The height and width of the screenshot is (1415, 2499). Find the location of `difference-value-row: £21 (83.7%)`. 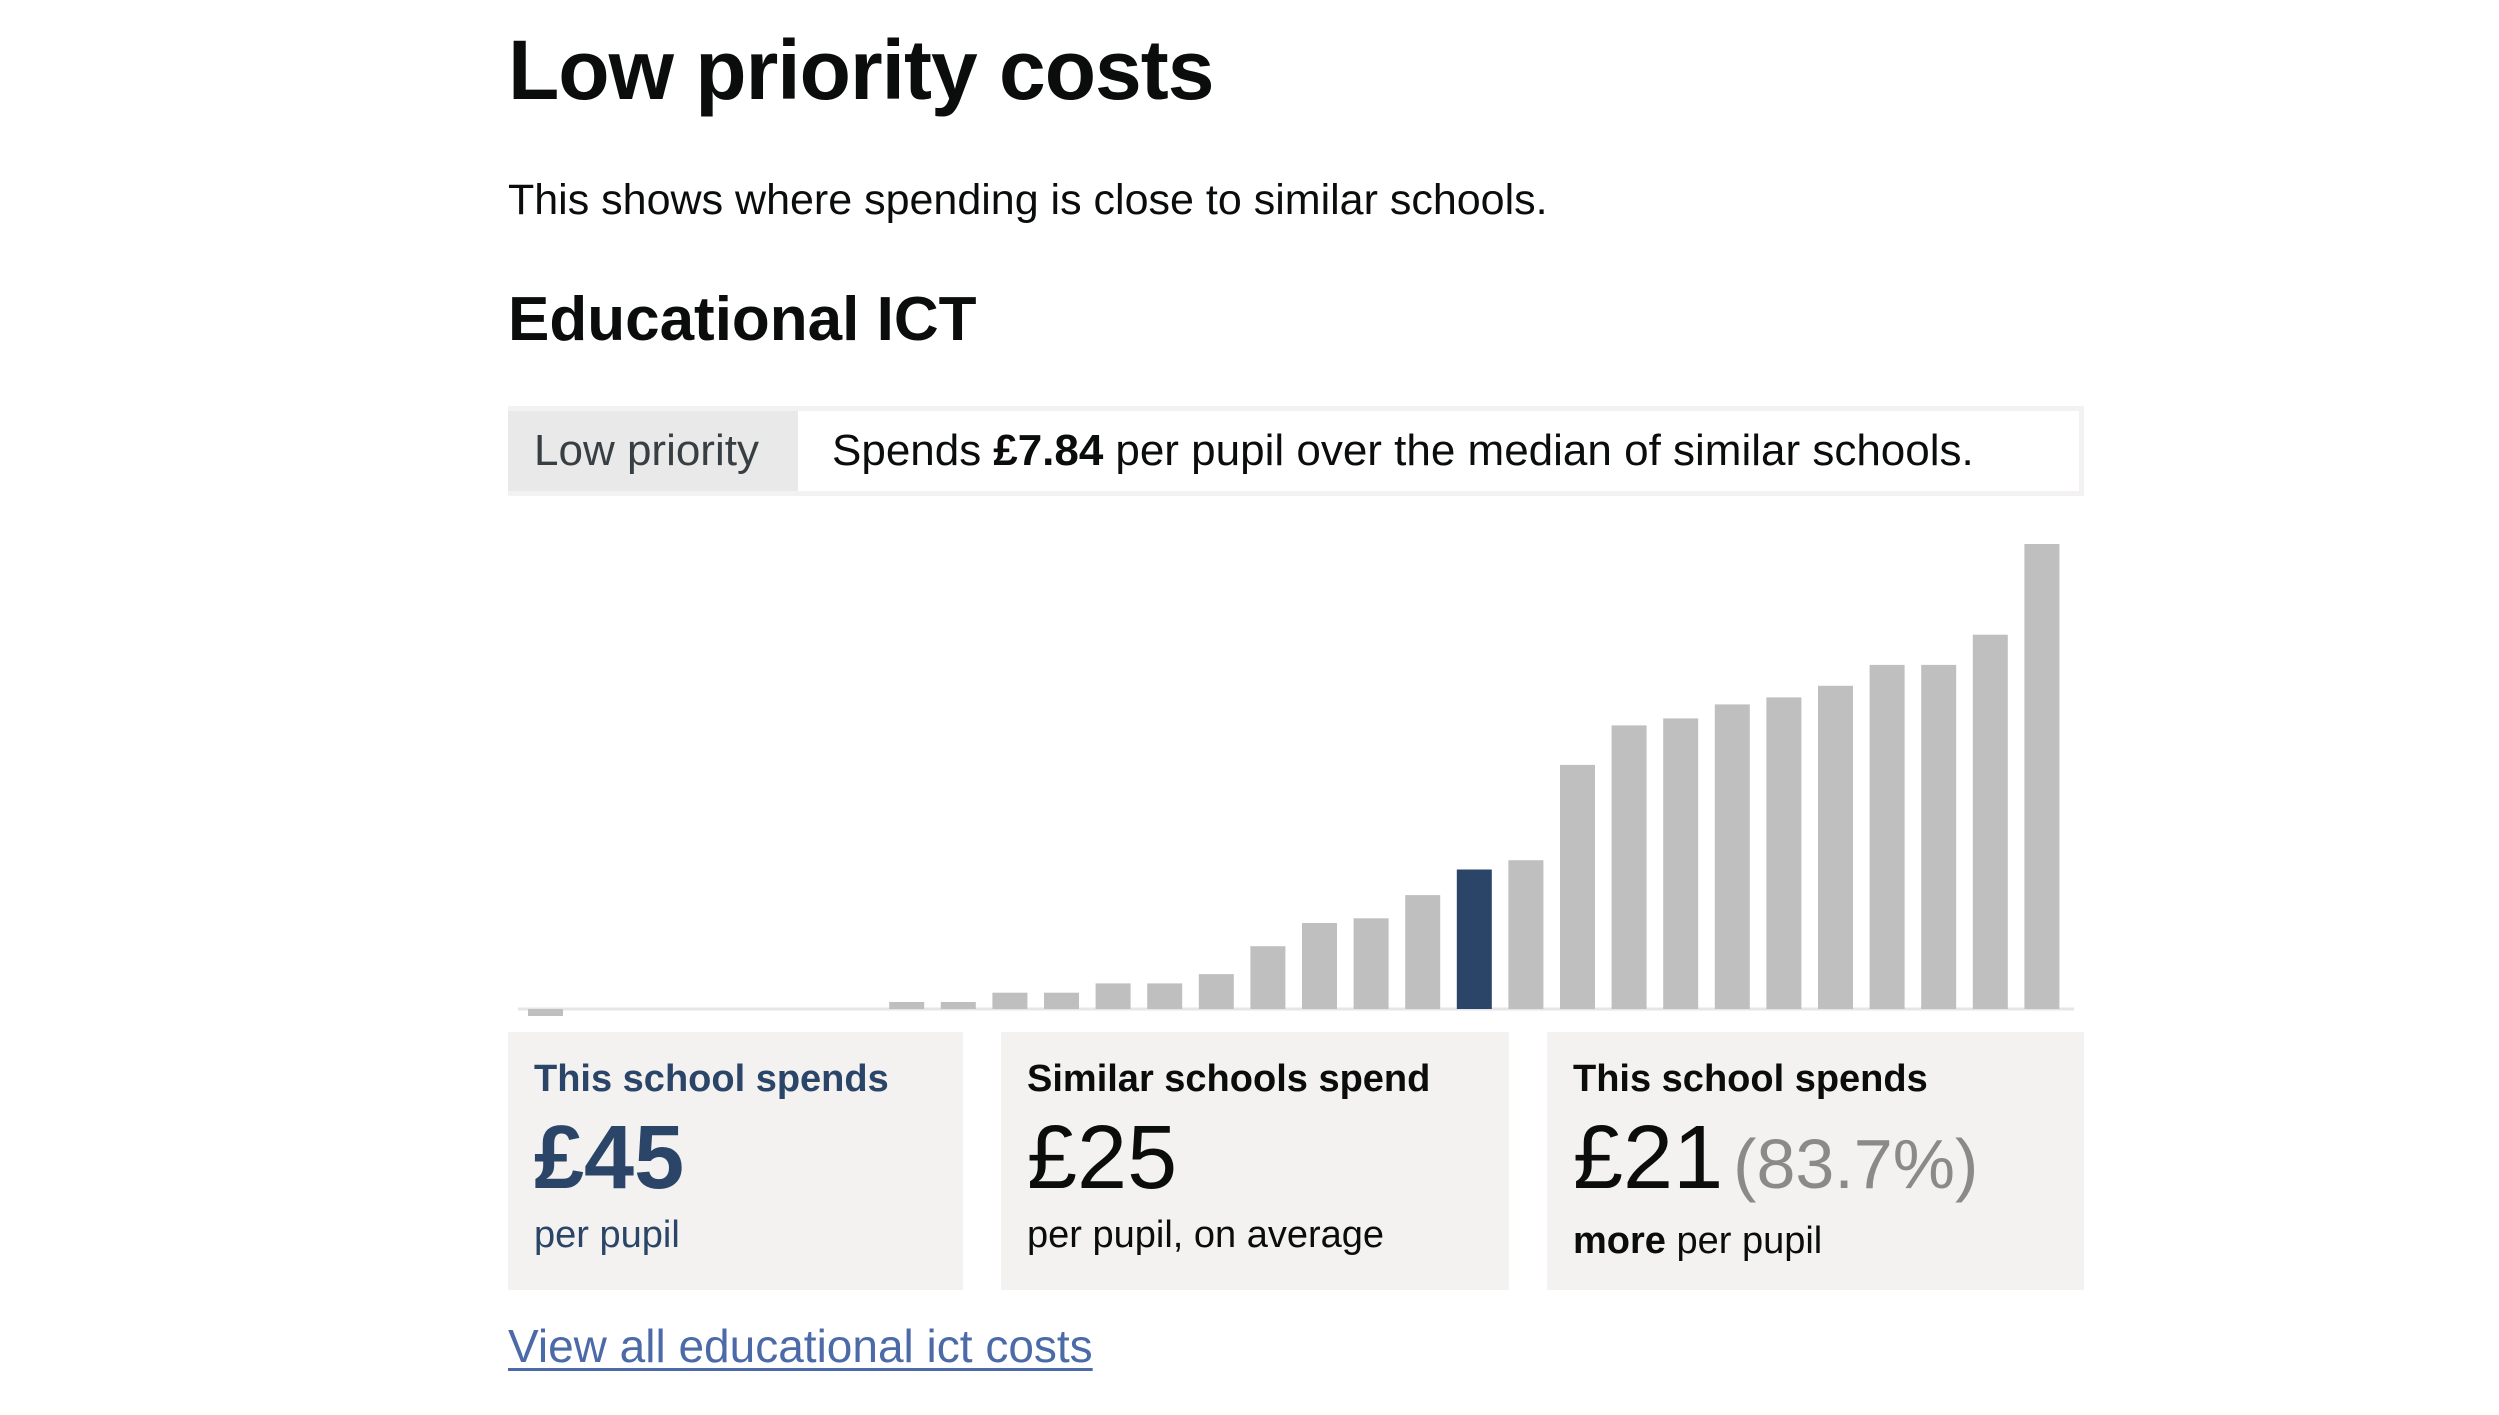

difference-value-row: £21 (83.7%) is located at coordinates (1815, 1161).